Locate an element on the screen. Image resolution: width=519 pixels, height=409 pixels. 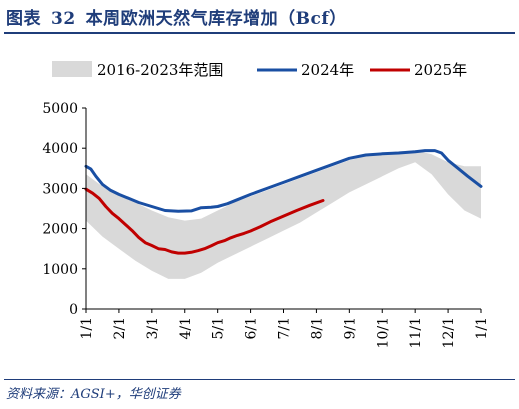
y-tick-label: 4000 is located at coordinates (60, 149).